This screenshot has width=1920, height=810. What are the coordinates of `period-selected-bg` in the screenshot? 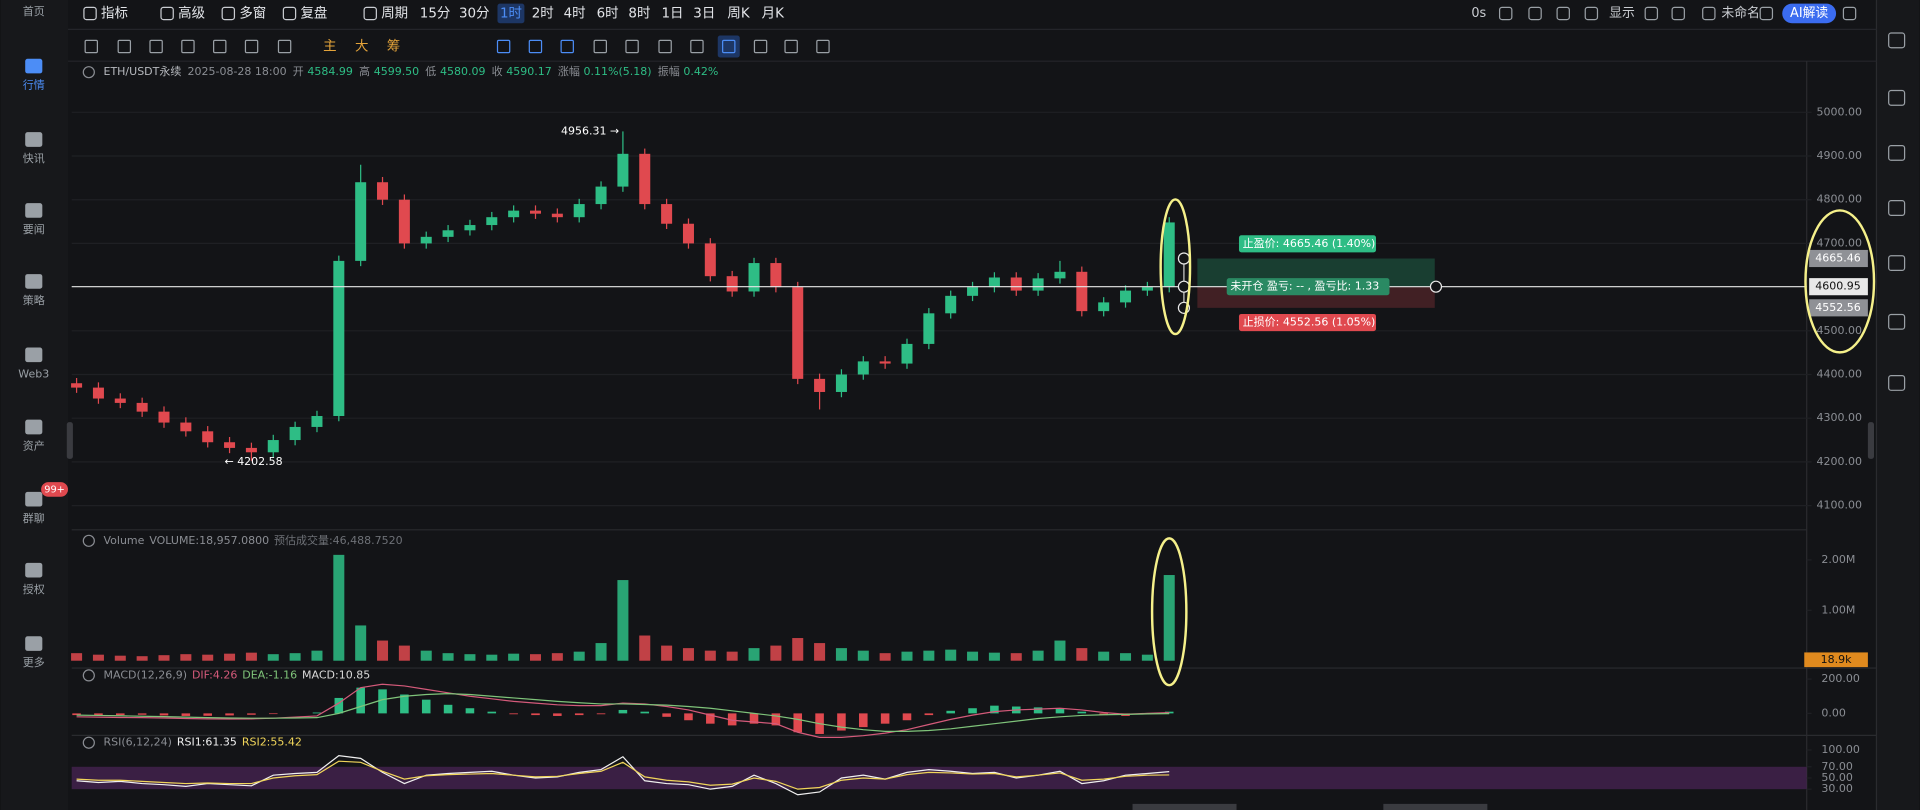 It's located at (511, 13).